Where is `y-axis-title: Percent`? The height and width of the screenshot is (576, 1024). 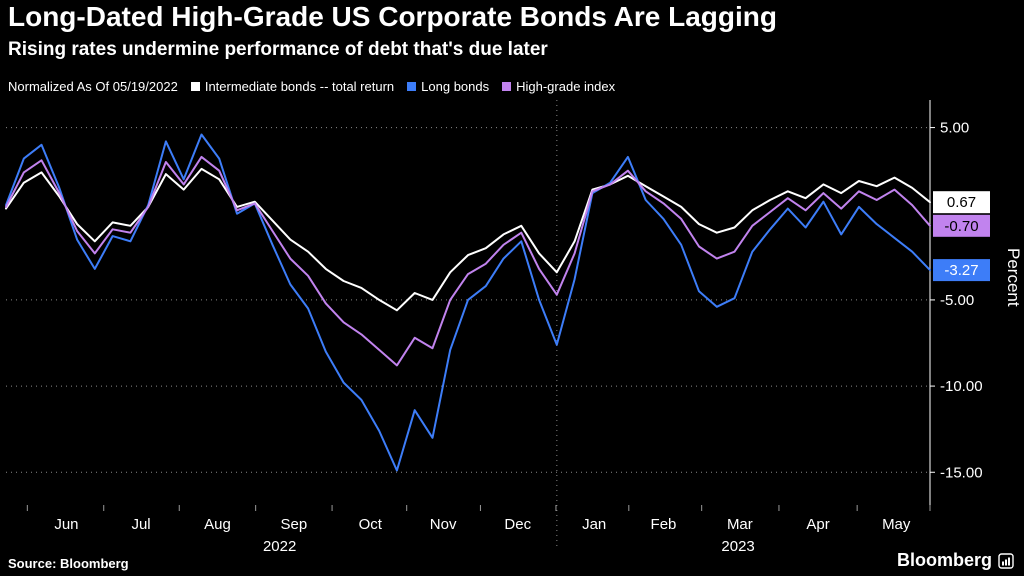
y-axis-title: Percent is located at coordinates (1013, 277).